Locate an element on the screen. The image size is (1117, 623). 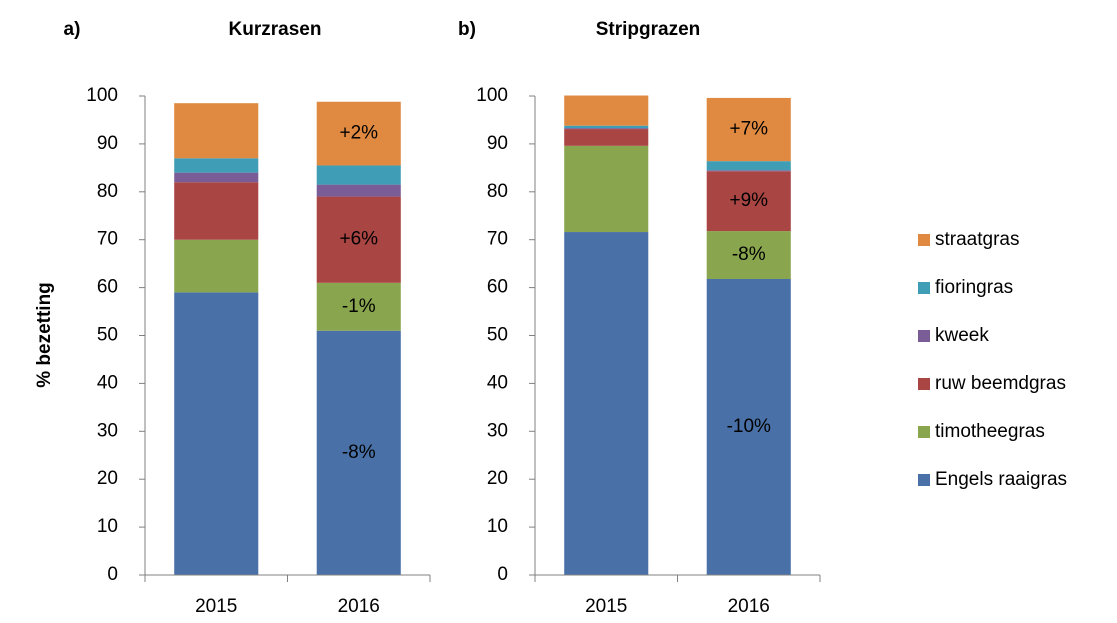
legend-label: fioringras is located at coordinates (974, 287).